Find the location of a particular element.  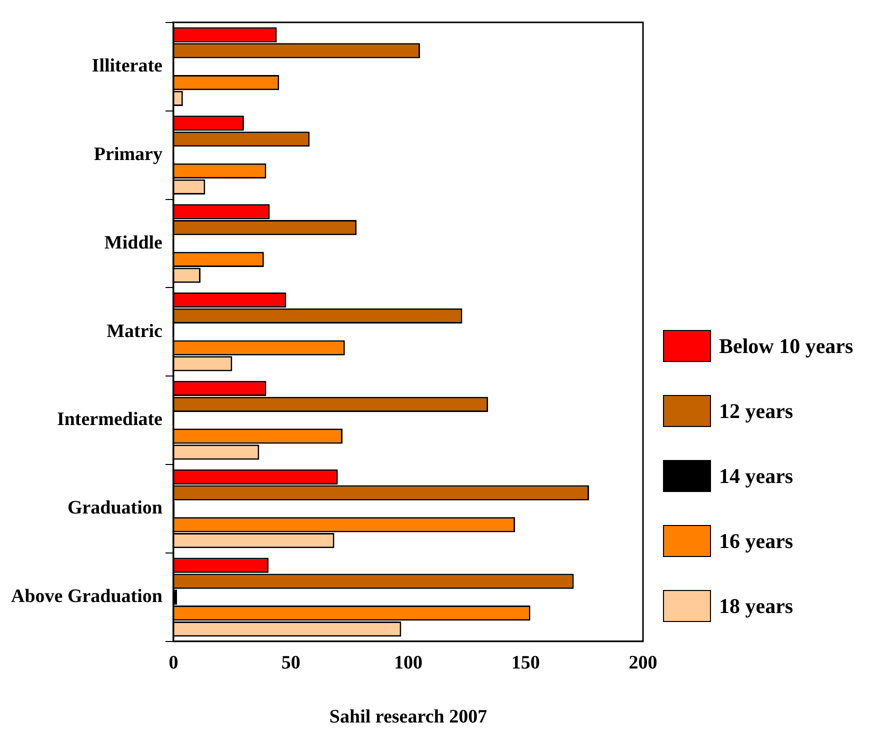

y-tick-label: Middle is located at coordinates (133, 243).